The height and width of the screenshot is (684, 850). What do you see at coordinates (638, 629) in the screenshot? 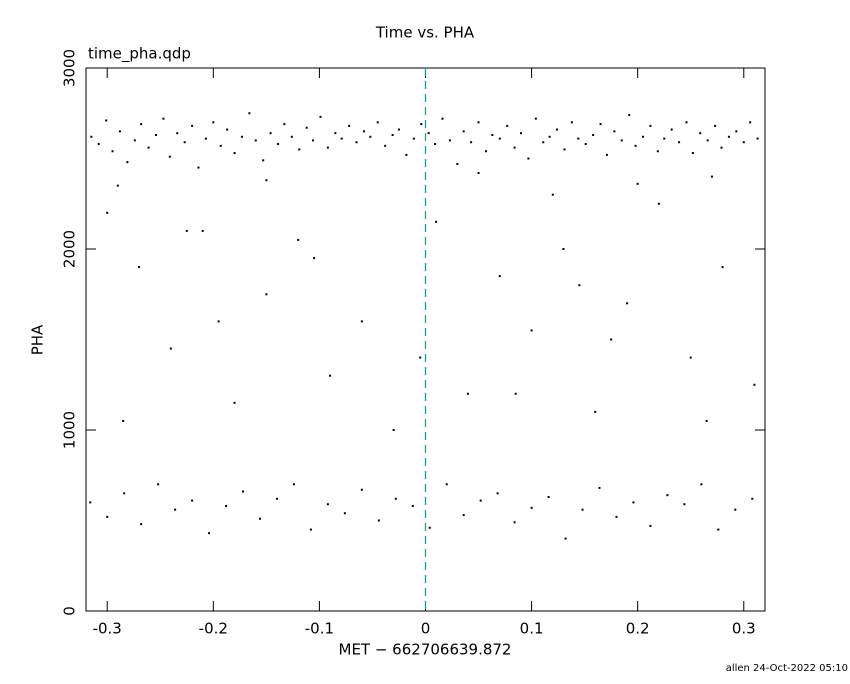
I see `x-tick-label: 0.2` at bounding box center [638, 629].